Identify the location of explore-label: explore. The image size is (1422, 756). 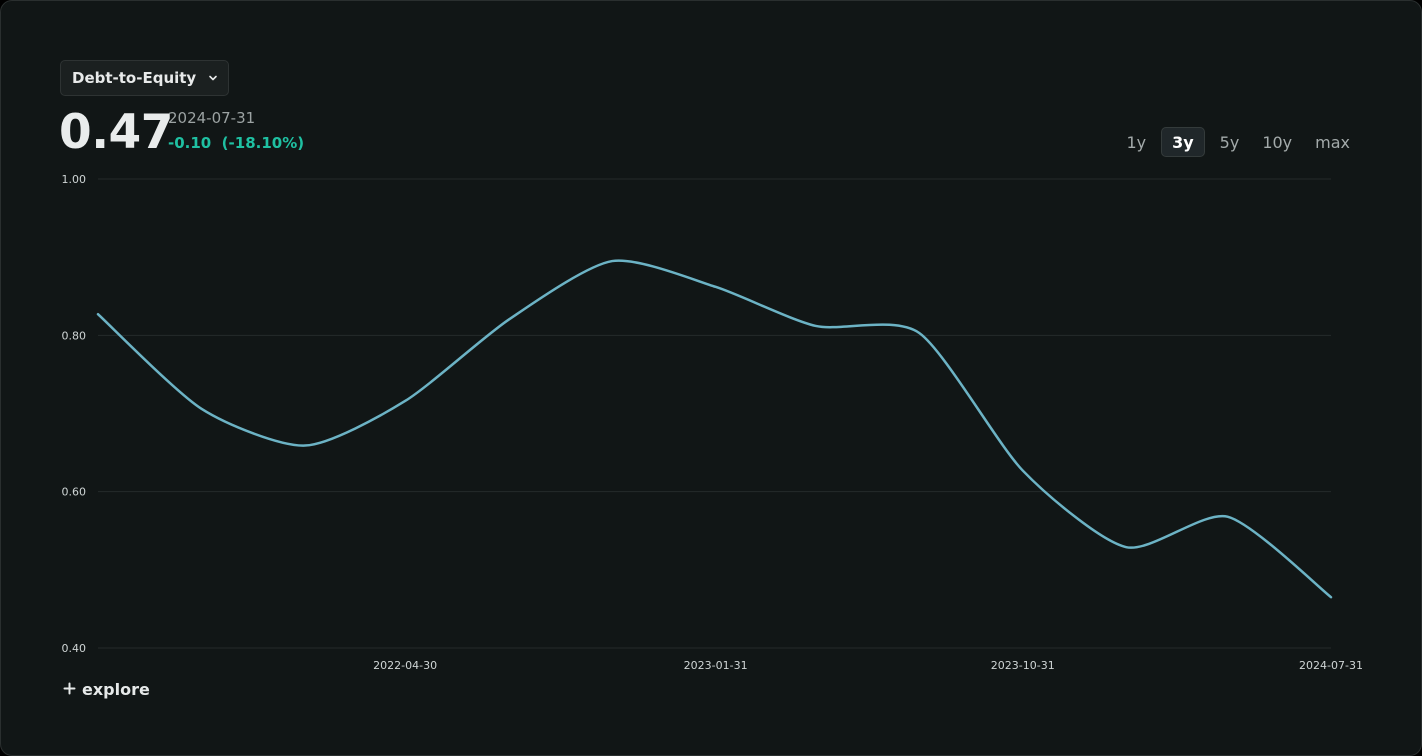
(116, 689).